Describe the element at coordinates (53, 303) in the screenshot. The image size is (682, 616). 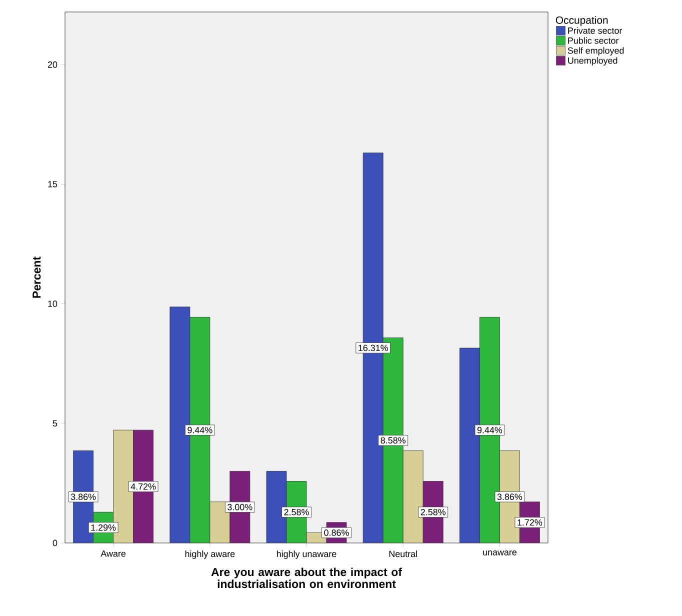
I see `y-tick-label: 10` at that location.